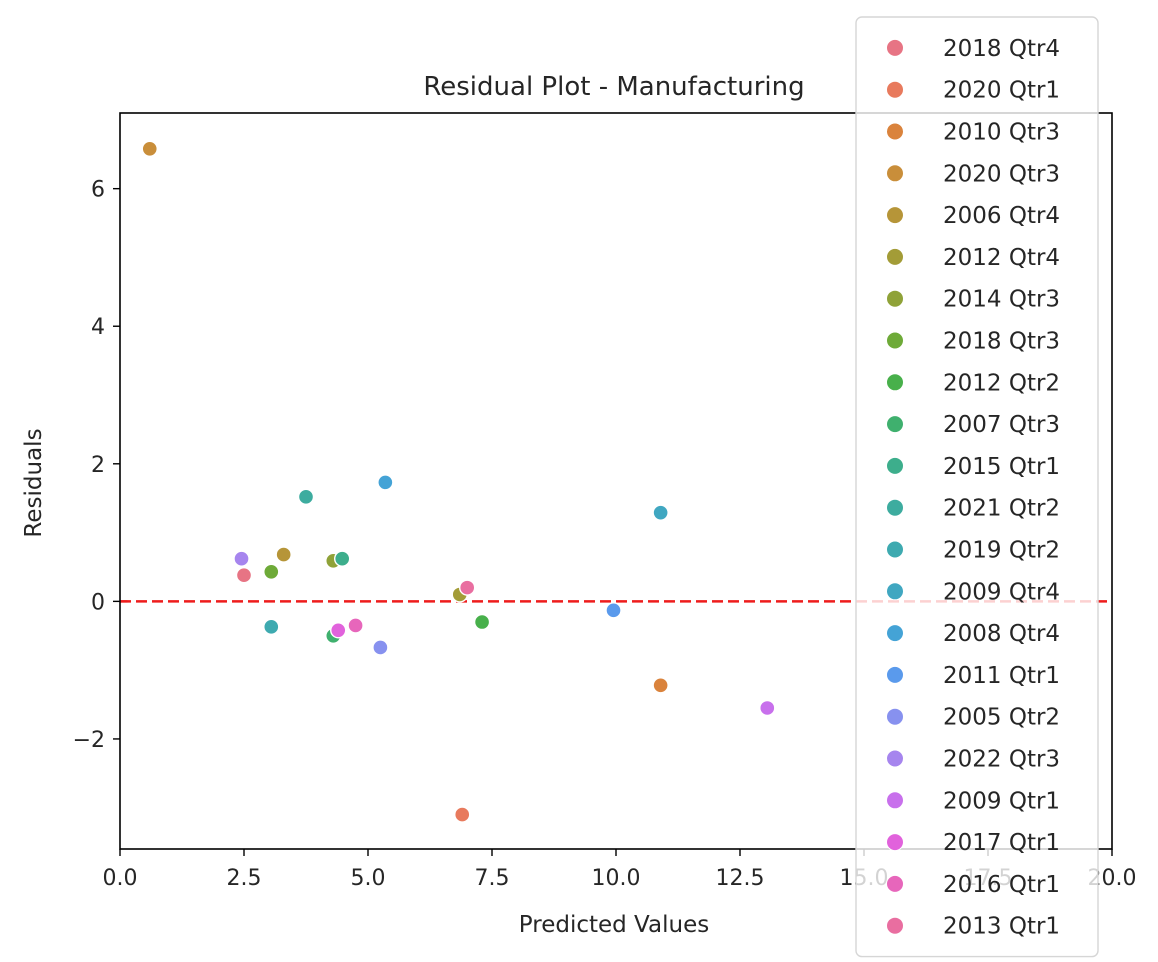 The image size is (1158, 962). What do you see at coordinates (98, 327) in the screenshot?
I see `y-tick-label: 4` at bounding box center [98, 327].